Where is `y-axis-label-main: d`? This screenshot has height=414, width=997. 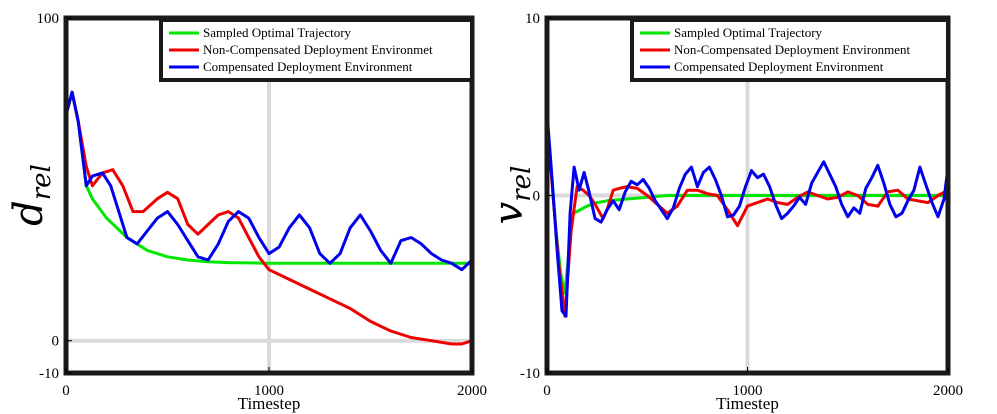
y-axis-label-main: d is located at coordinates (29, 213).